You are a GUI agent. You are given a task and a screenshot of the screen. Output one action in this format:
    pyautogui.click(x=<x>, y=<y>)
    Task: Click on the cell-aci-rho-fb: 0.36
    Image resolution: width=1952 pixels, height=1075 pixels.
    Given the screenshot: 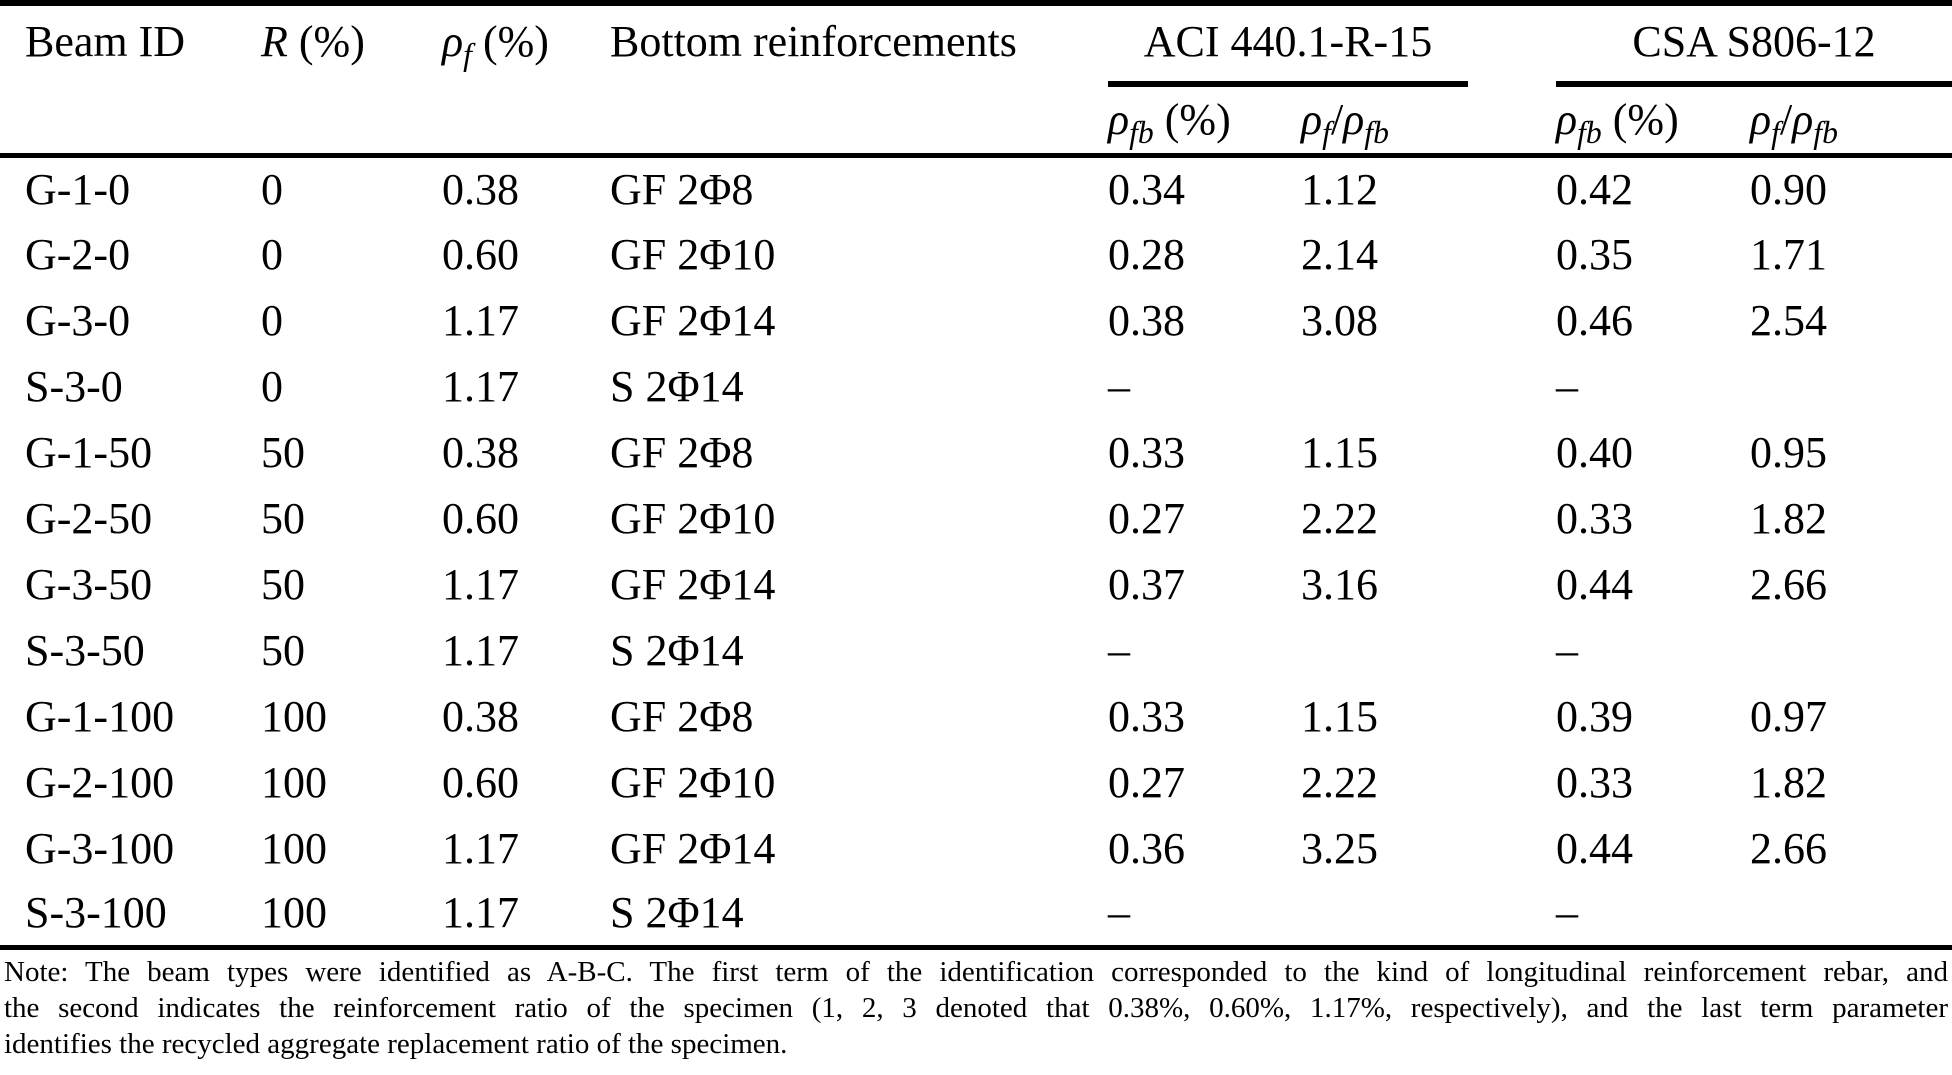 What is the action you would take?
    pyautogui.click(x=1146, y=848)
    